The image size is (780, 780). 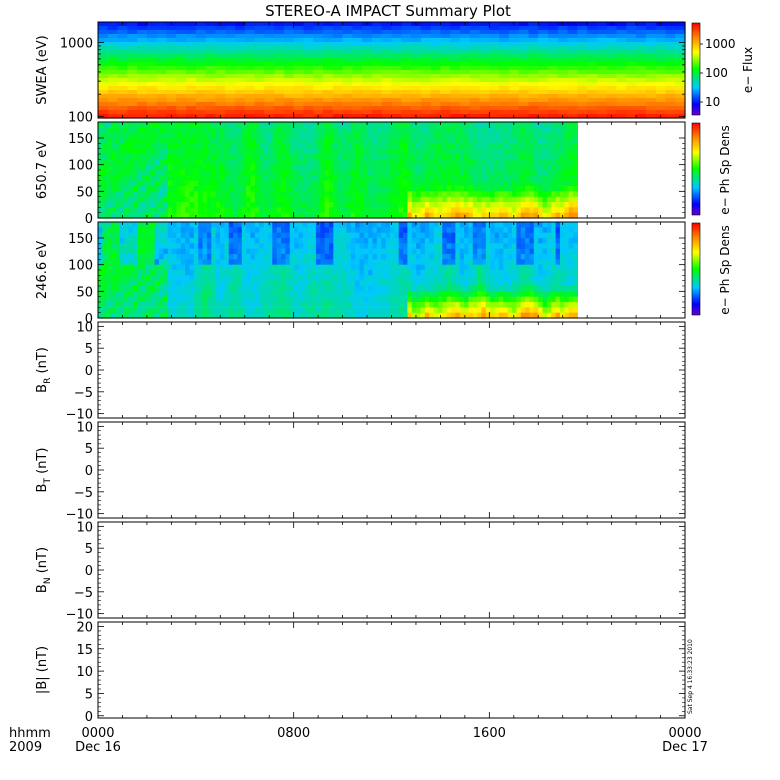 I want to click on colorbar-tick-label: 100, so click(x=716, y=73).